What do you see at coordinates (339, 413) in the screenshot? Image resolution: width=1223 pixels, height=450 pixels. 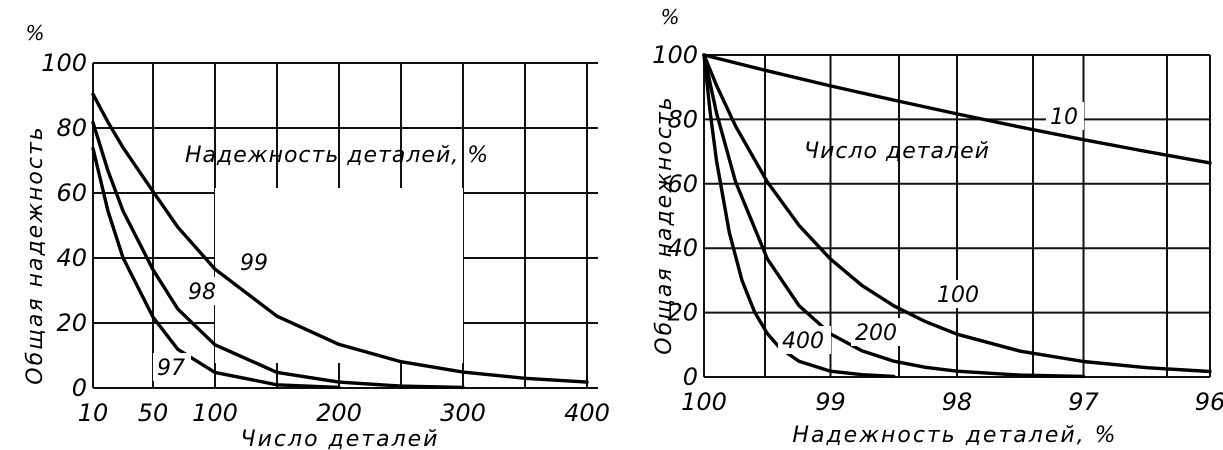 I see `x-tick-label: 200` at bounding box center [339, 413].